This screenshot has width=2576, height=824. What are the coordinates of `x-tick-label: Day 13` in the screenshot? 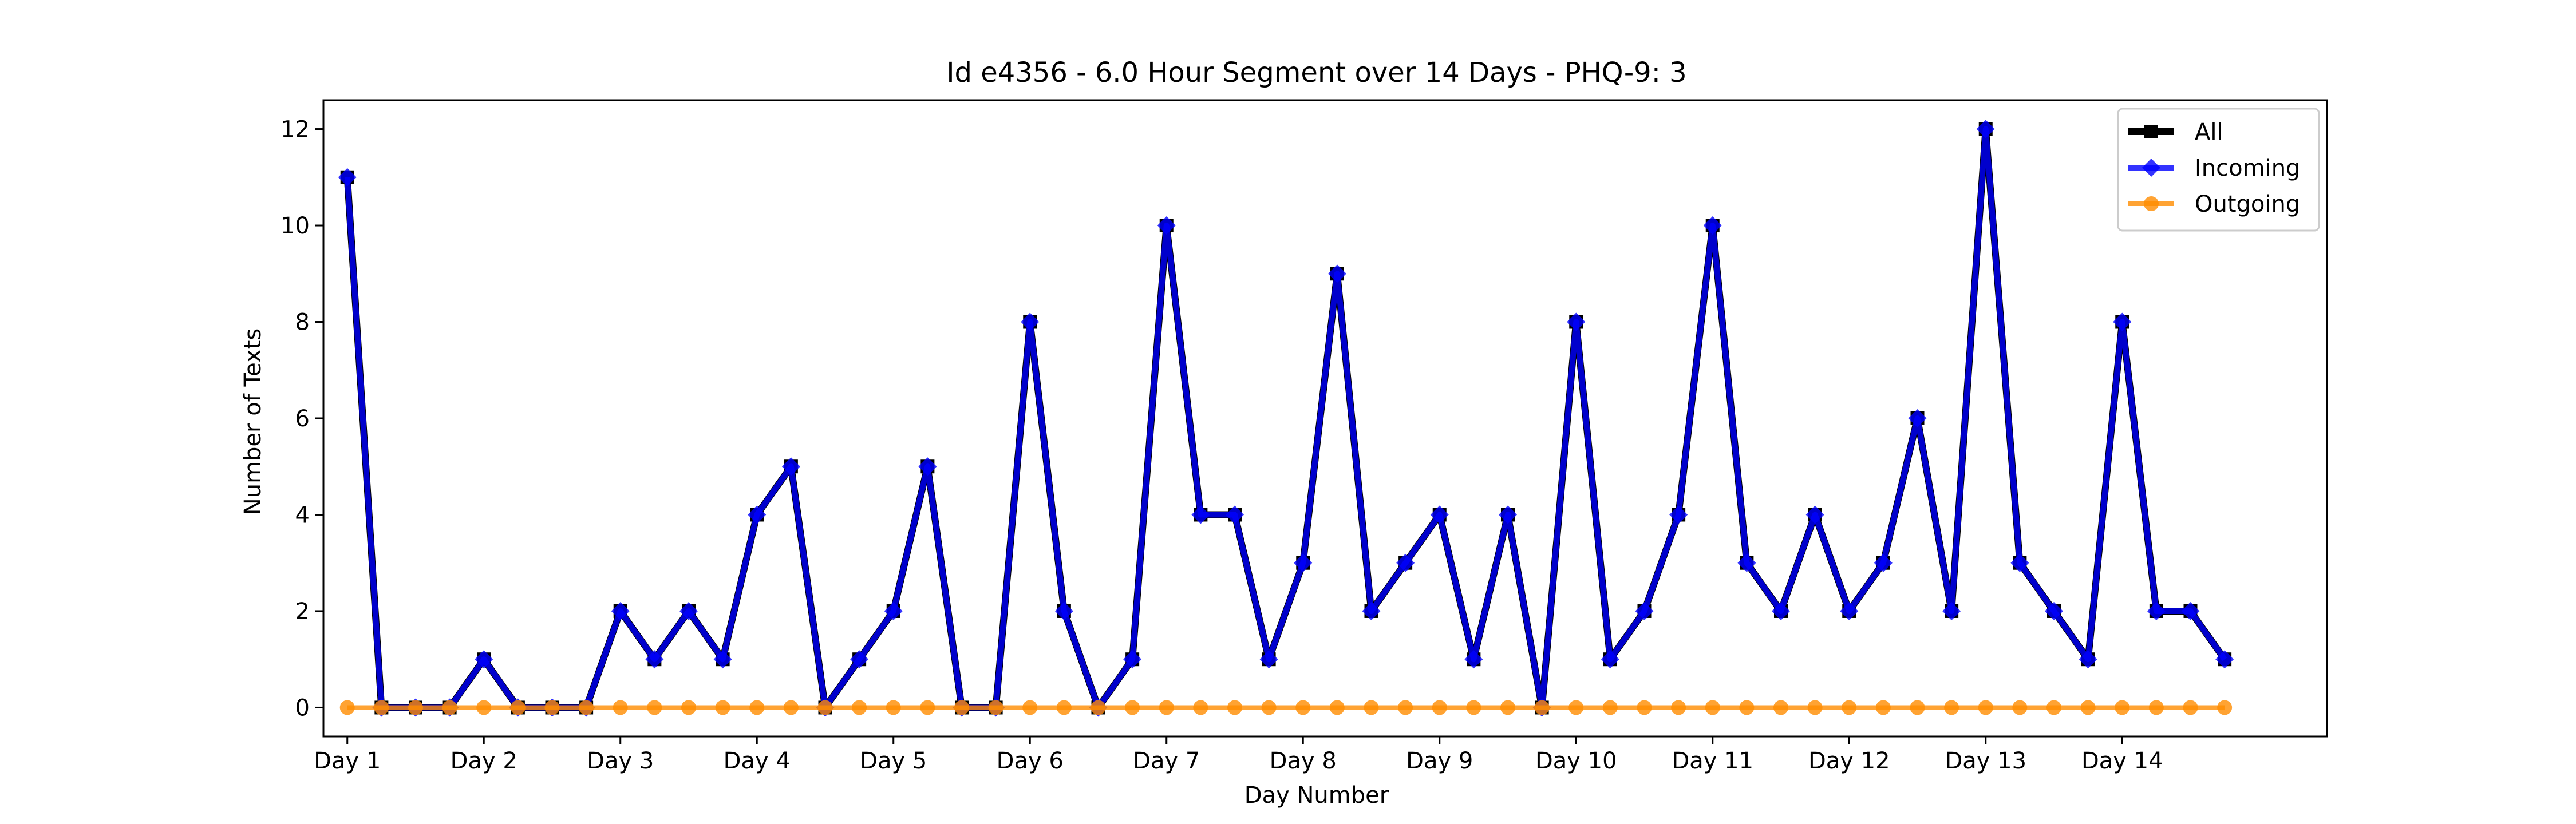 It's located at (1985, 761).